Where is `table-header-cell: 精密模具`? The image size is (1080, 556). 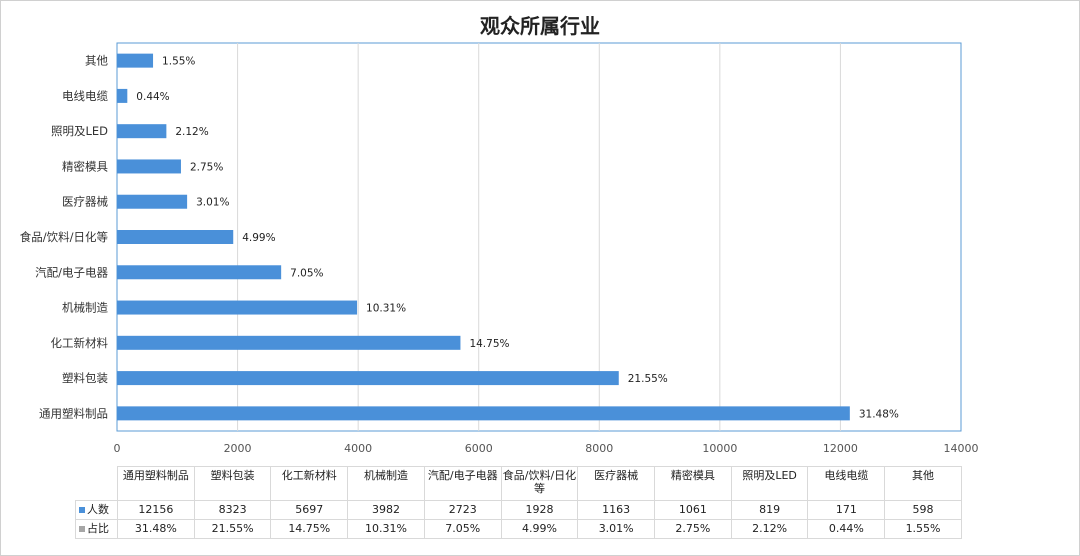 table-header-cell: 精密模具 is located at coordinates (693, 483).